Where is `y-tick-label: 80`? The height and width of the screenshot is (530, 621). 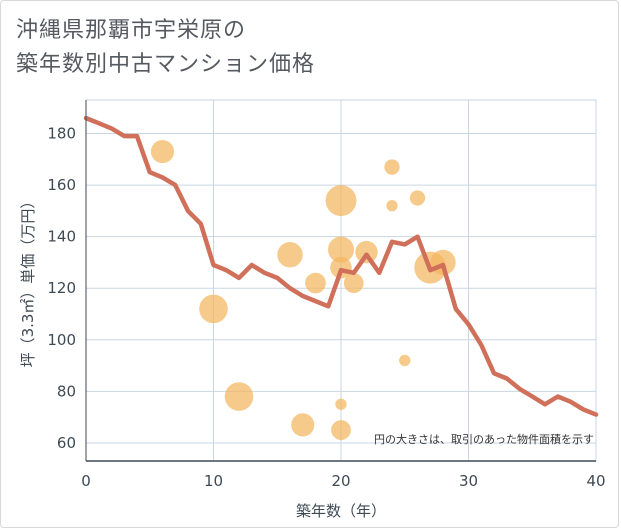 y-tick-label: 80 is located at coordinates (66, 391).